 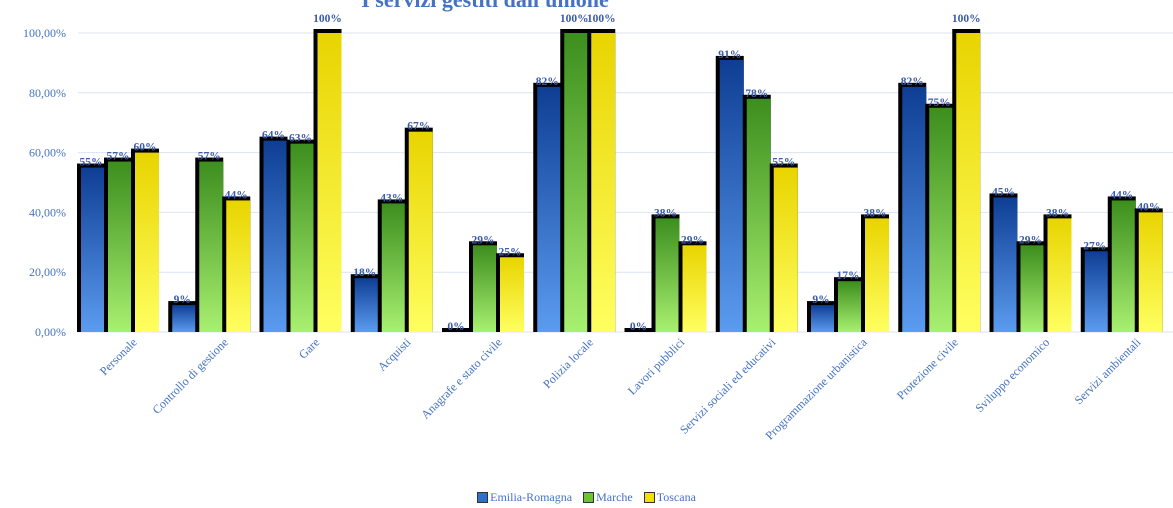 I want to click on legend-item-emilia-romagna: Emilia-Romagna, so click(x=524, y=497).